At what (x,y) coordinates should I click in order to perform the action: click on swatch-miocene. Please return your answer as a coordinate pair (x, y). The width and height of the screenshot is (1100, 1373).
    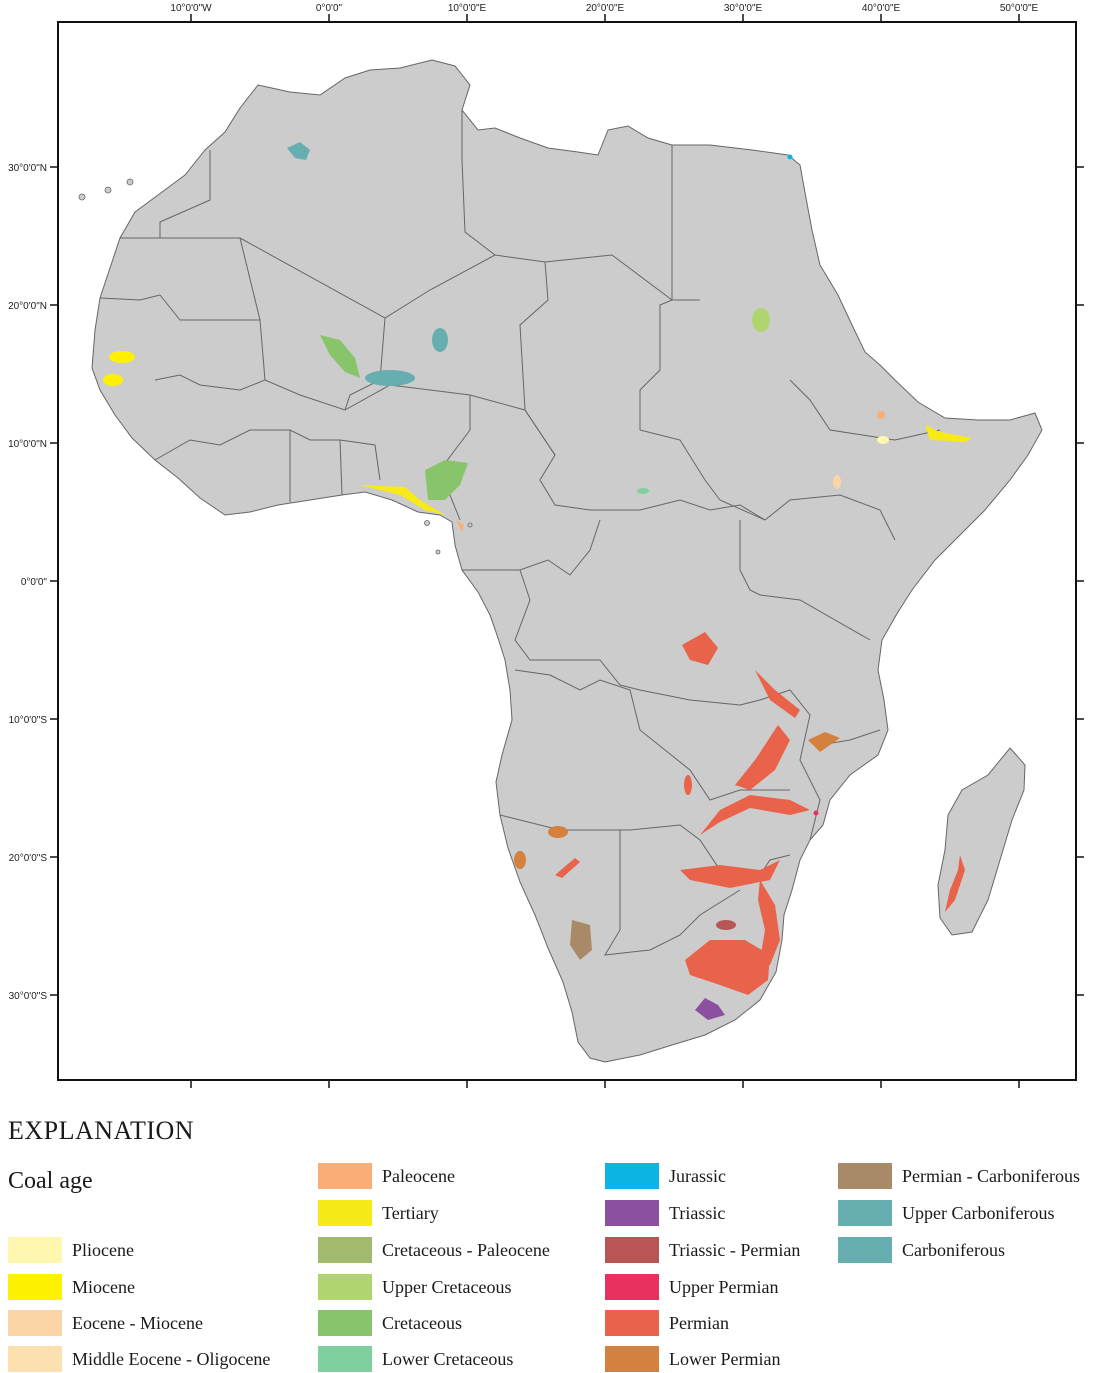
    Looking at the image, I should click on (35, 1287).